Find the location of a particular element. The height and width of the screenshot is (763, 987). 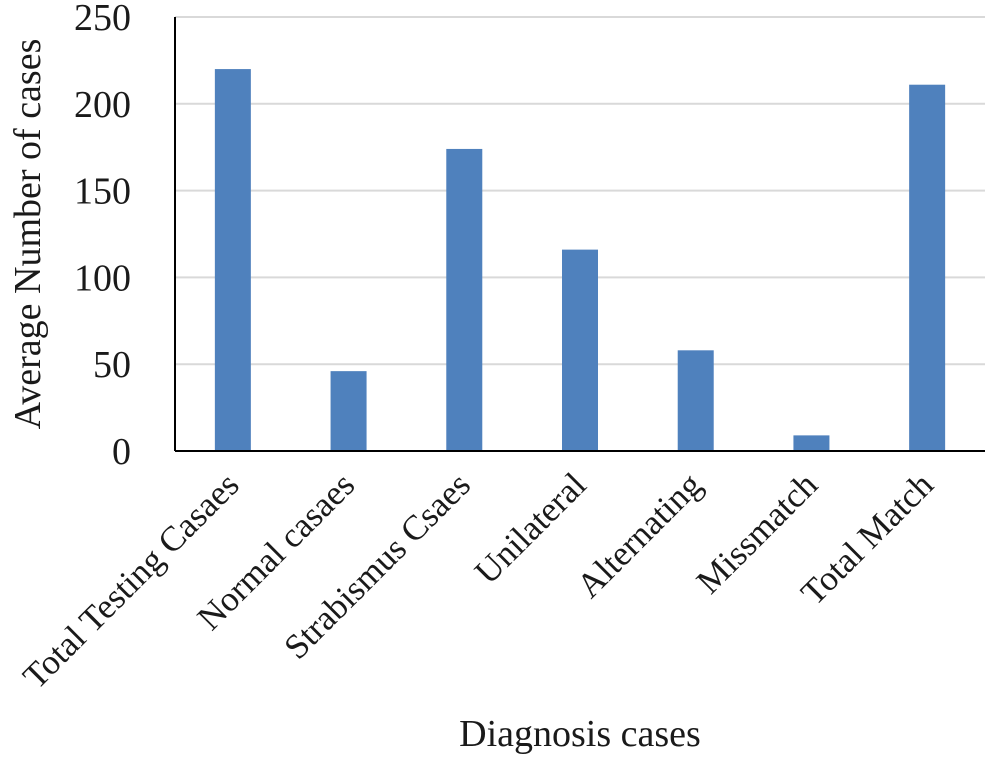

bar-unilateral is located at coordinates (580, 350).